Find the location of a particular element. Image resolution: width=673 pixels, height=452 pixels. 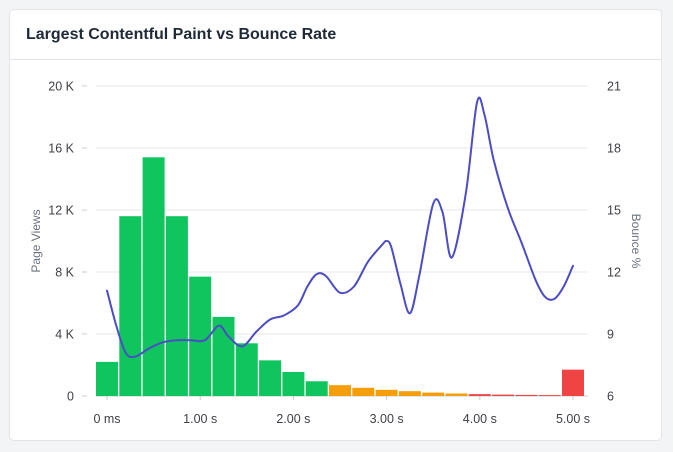

y-tick-label: 12 K is located at coordinates (61, 211).